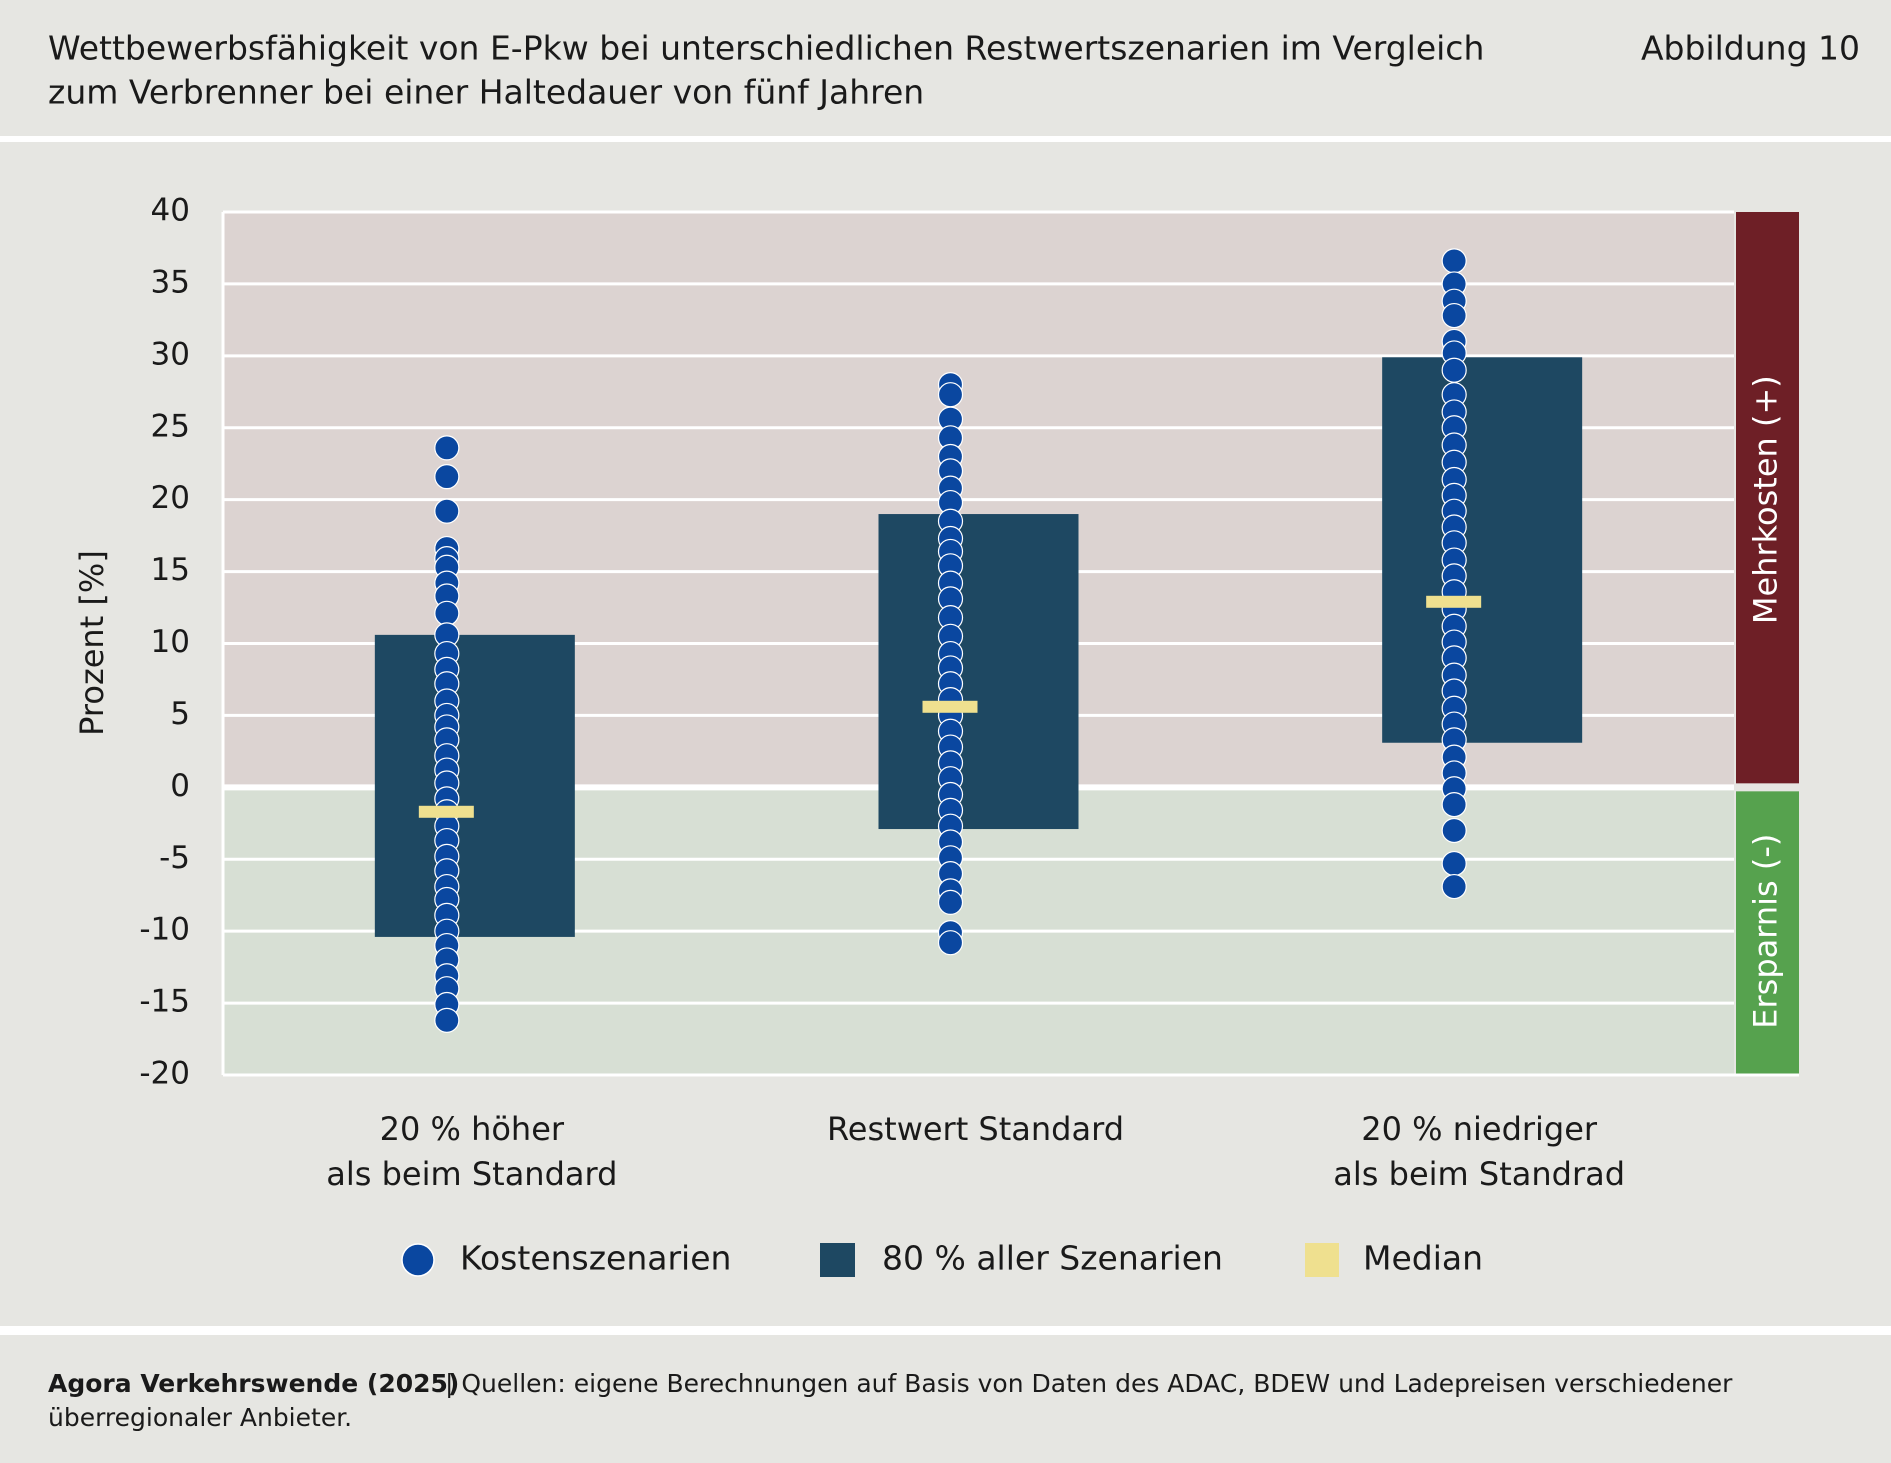 The height and width of the screenshot is (1463, 1891). What do you see at coordinates (1423, 1258) in the screenshot?
I see `legend-label: Median` at bounding box center [1423, 1258].